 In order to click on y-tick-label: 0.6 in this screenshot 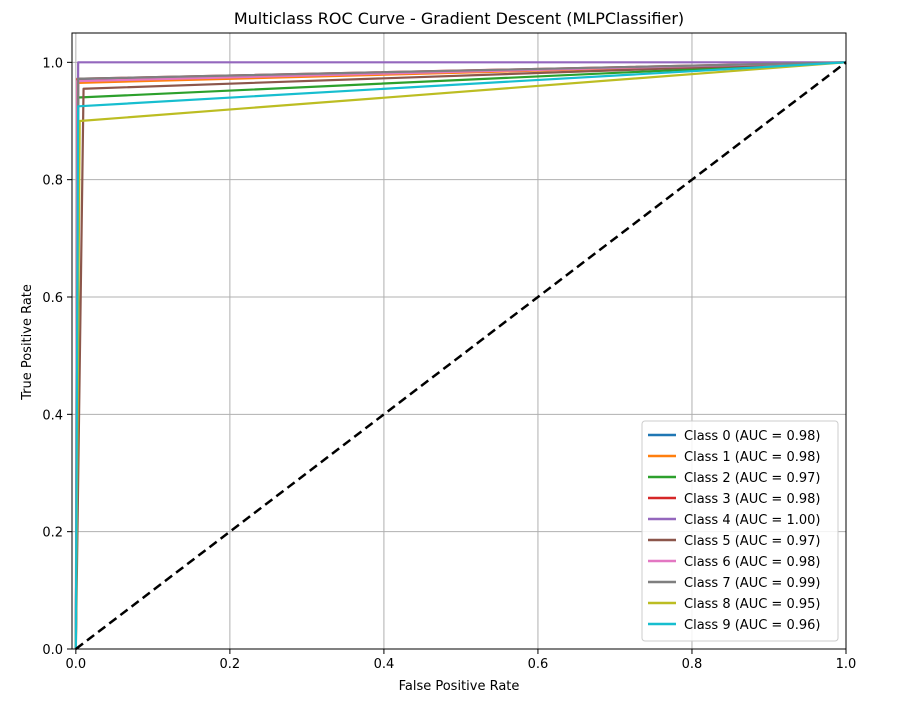, I will do `click(52, 298)`.